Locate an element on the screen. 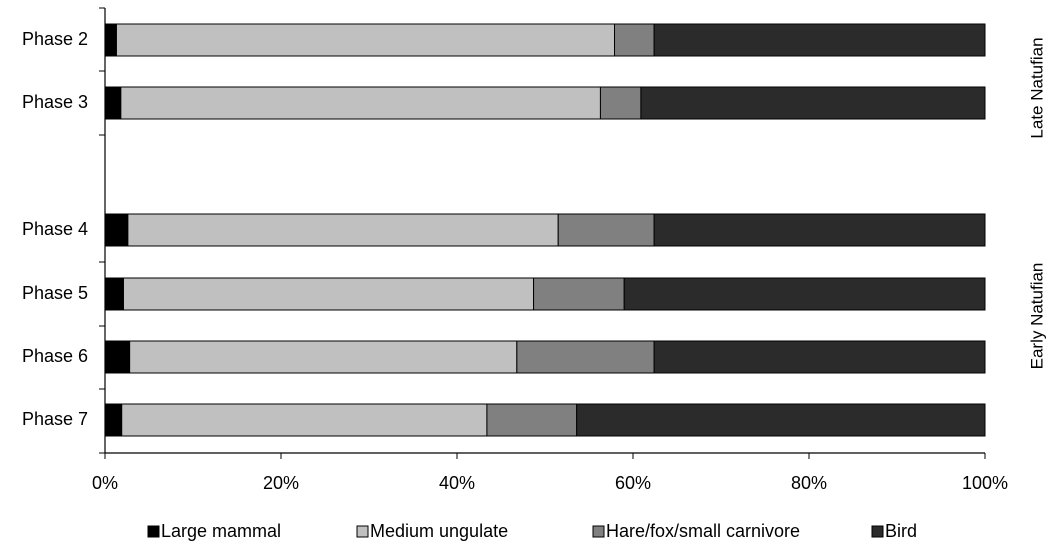 The width and height of the screenshot is (1049, 551). x-tick-label: 100% is located at coordinates (985, 483).